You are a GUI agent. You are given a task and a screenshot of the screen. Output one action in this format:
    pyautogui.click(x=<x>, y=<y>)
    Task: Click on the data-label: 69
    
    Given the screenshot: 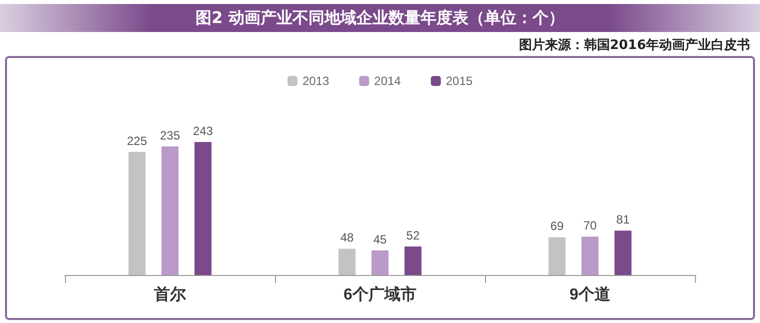 What is the action you would take?
    pyautogui.click(x=557, y=226)
    